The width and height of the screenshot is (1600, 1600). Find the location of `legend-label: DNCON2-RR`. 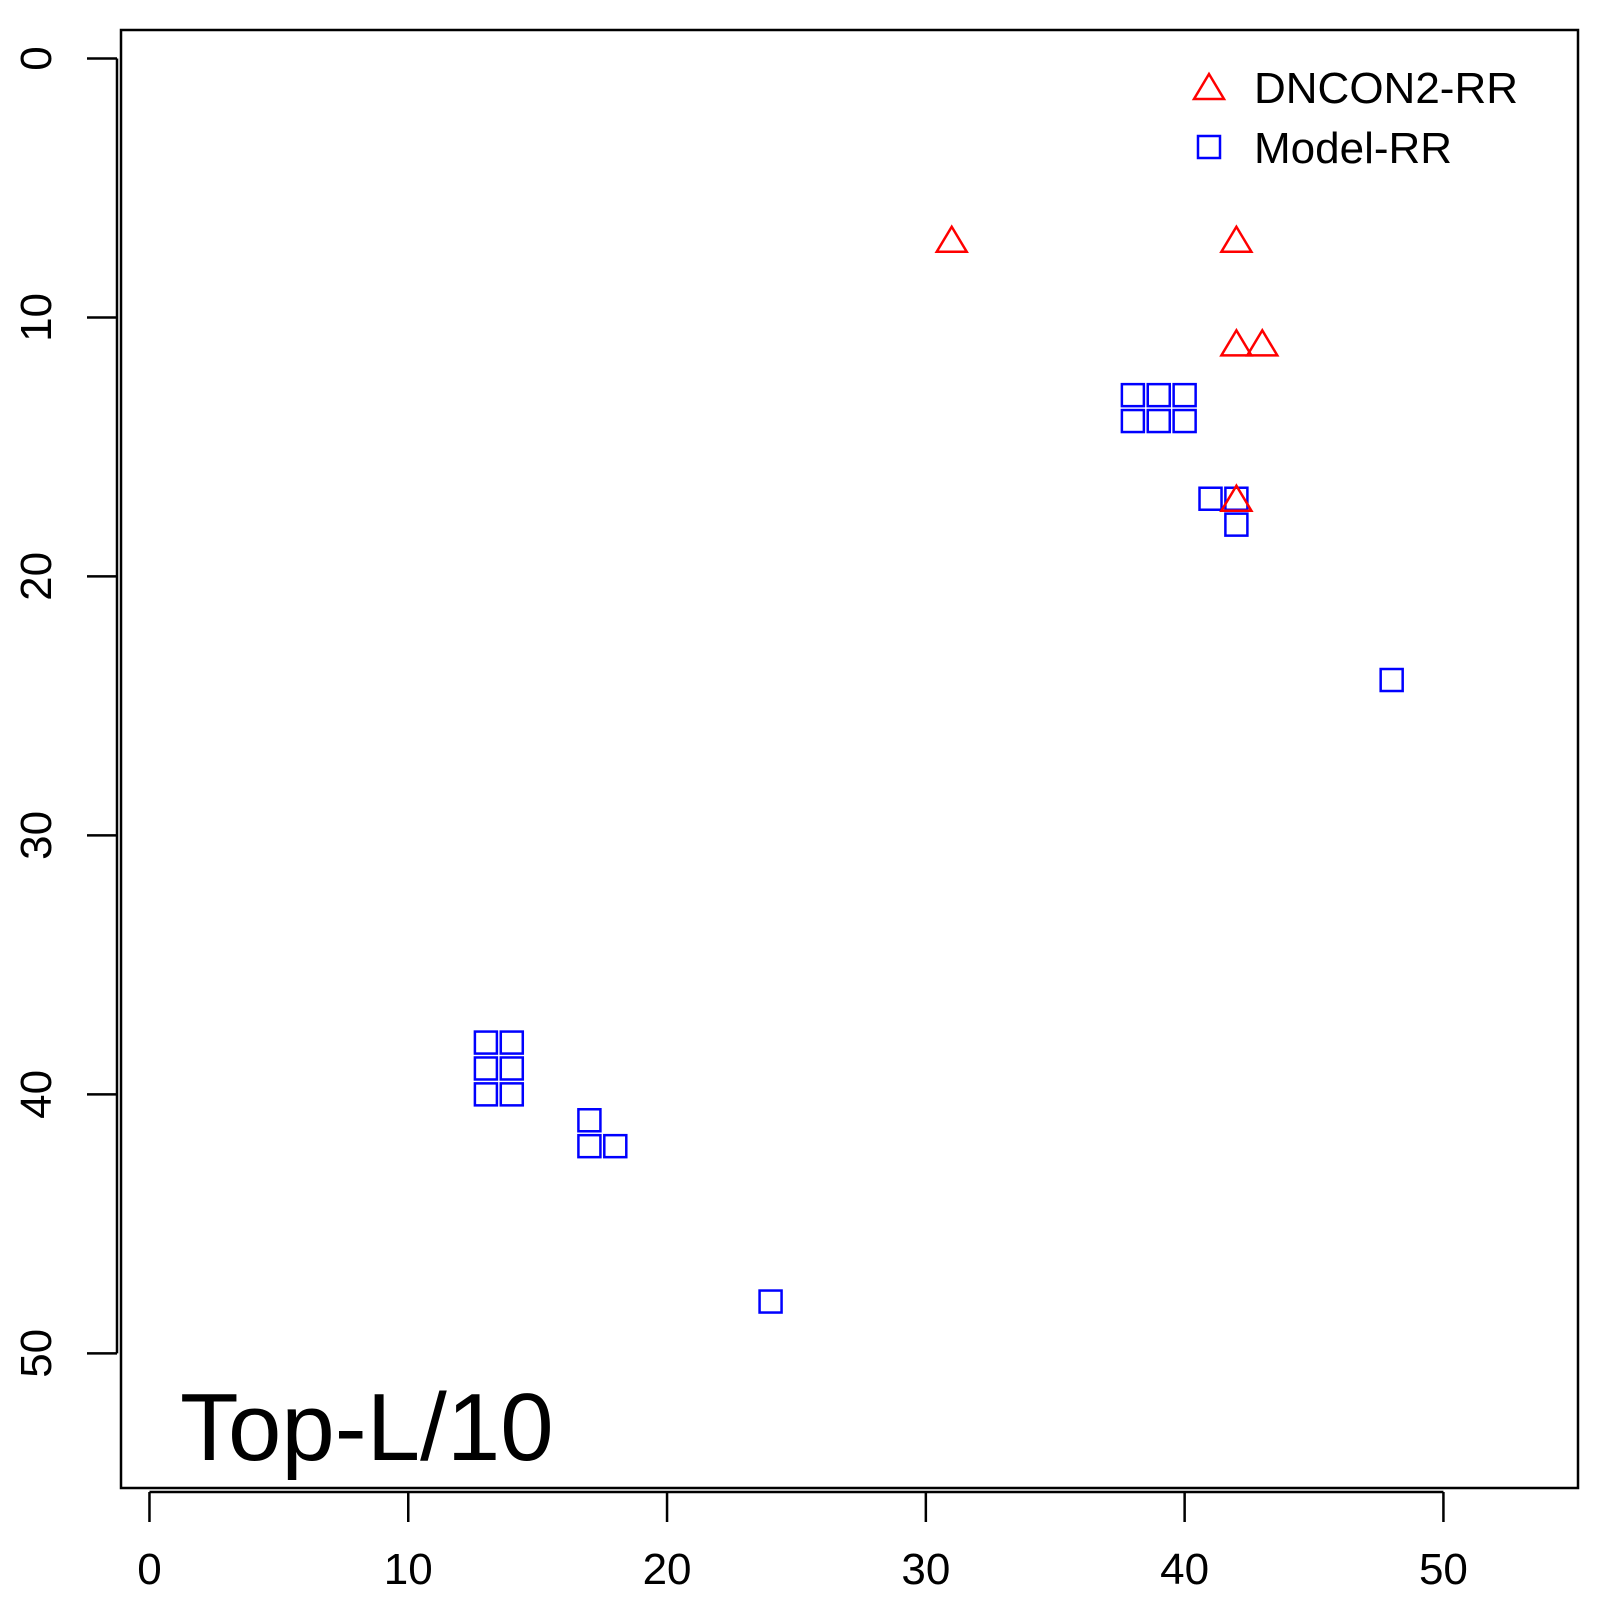

legend-label: DNCON2-RR is located at coordinates (1386, 88).